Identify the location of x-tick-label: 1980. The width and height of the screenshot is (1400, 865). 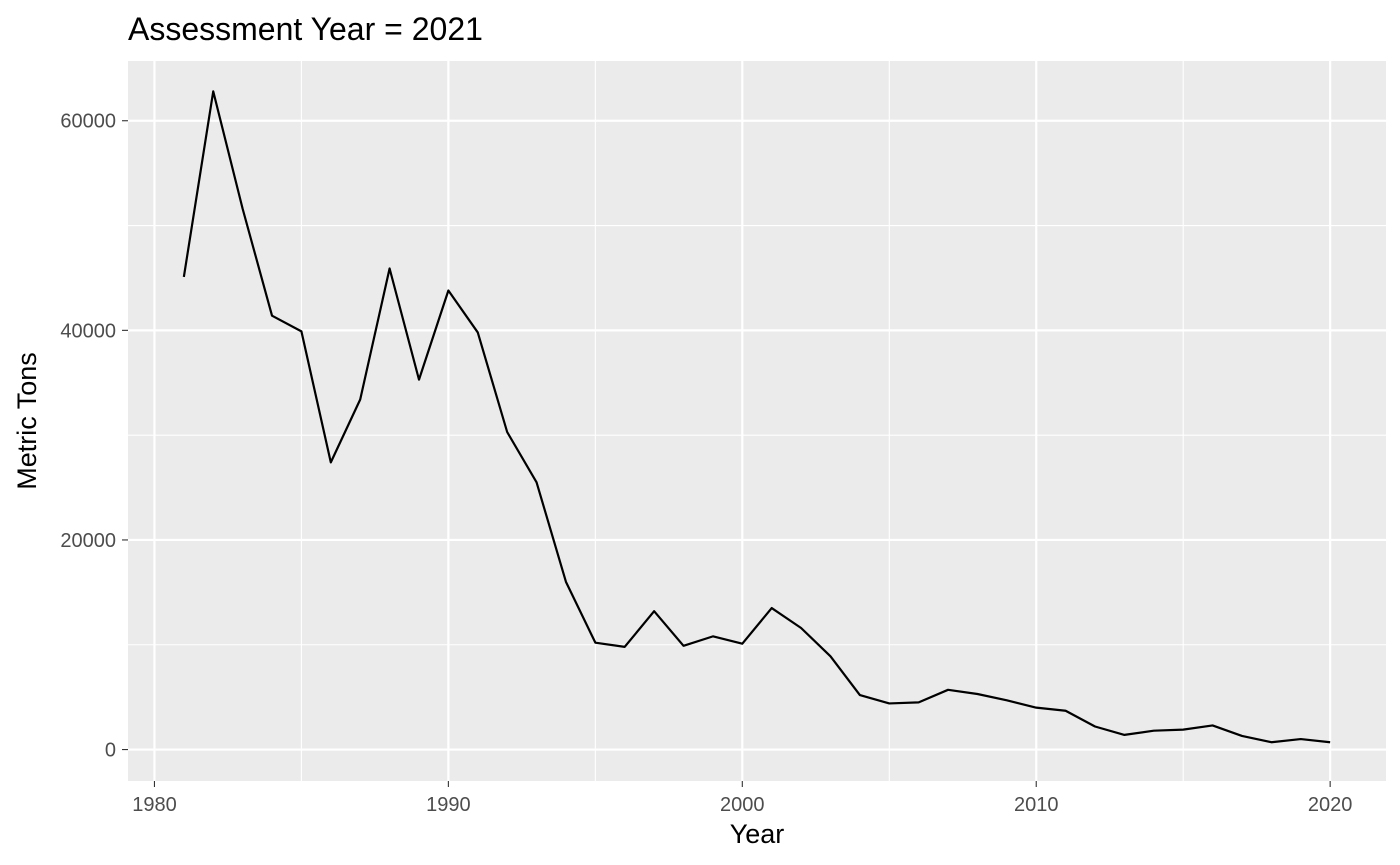
(154, 805).